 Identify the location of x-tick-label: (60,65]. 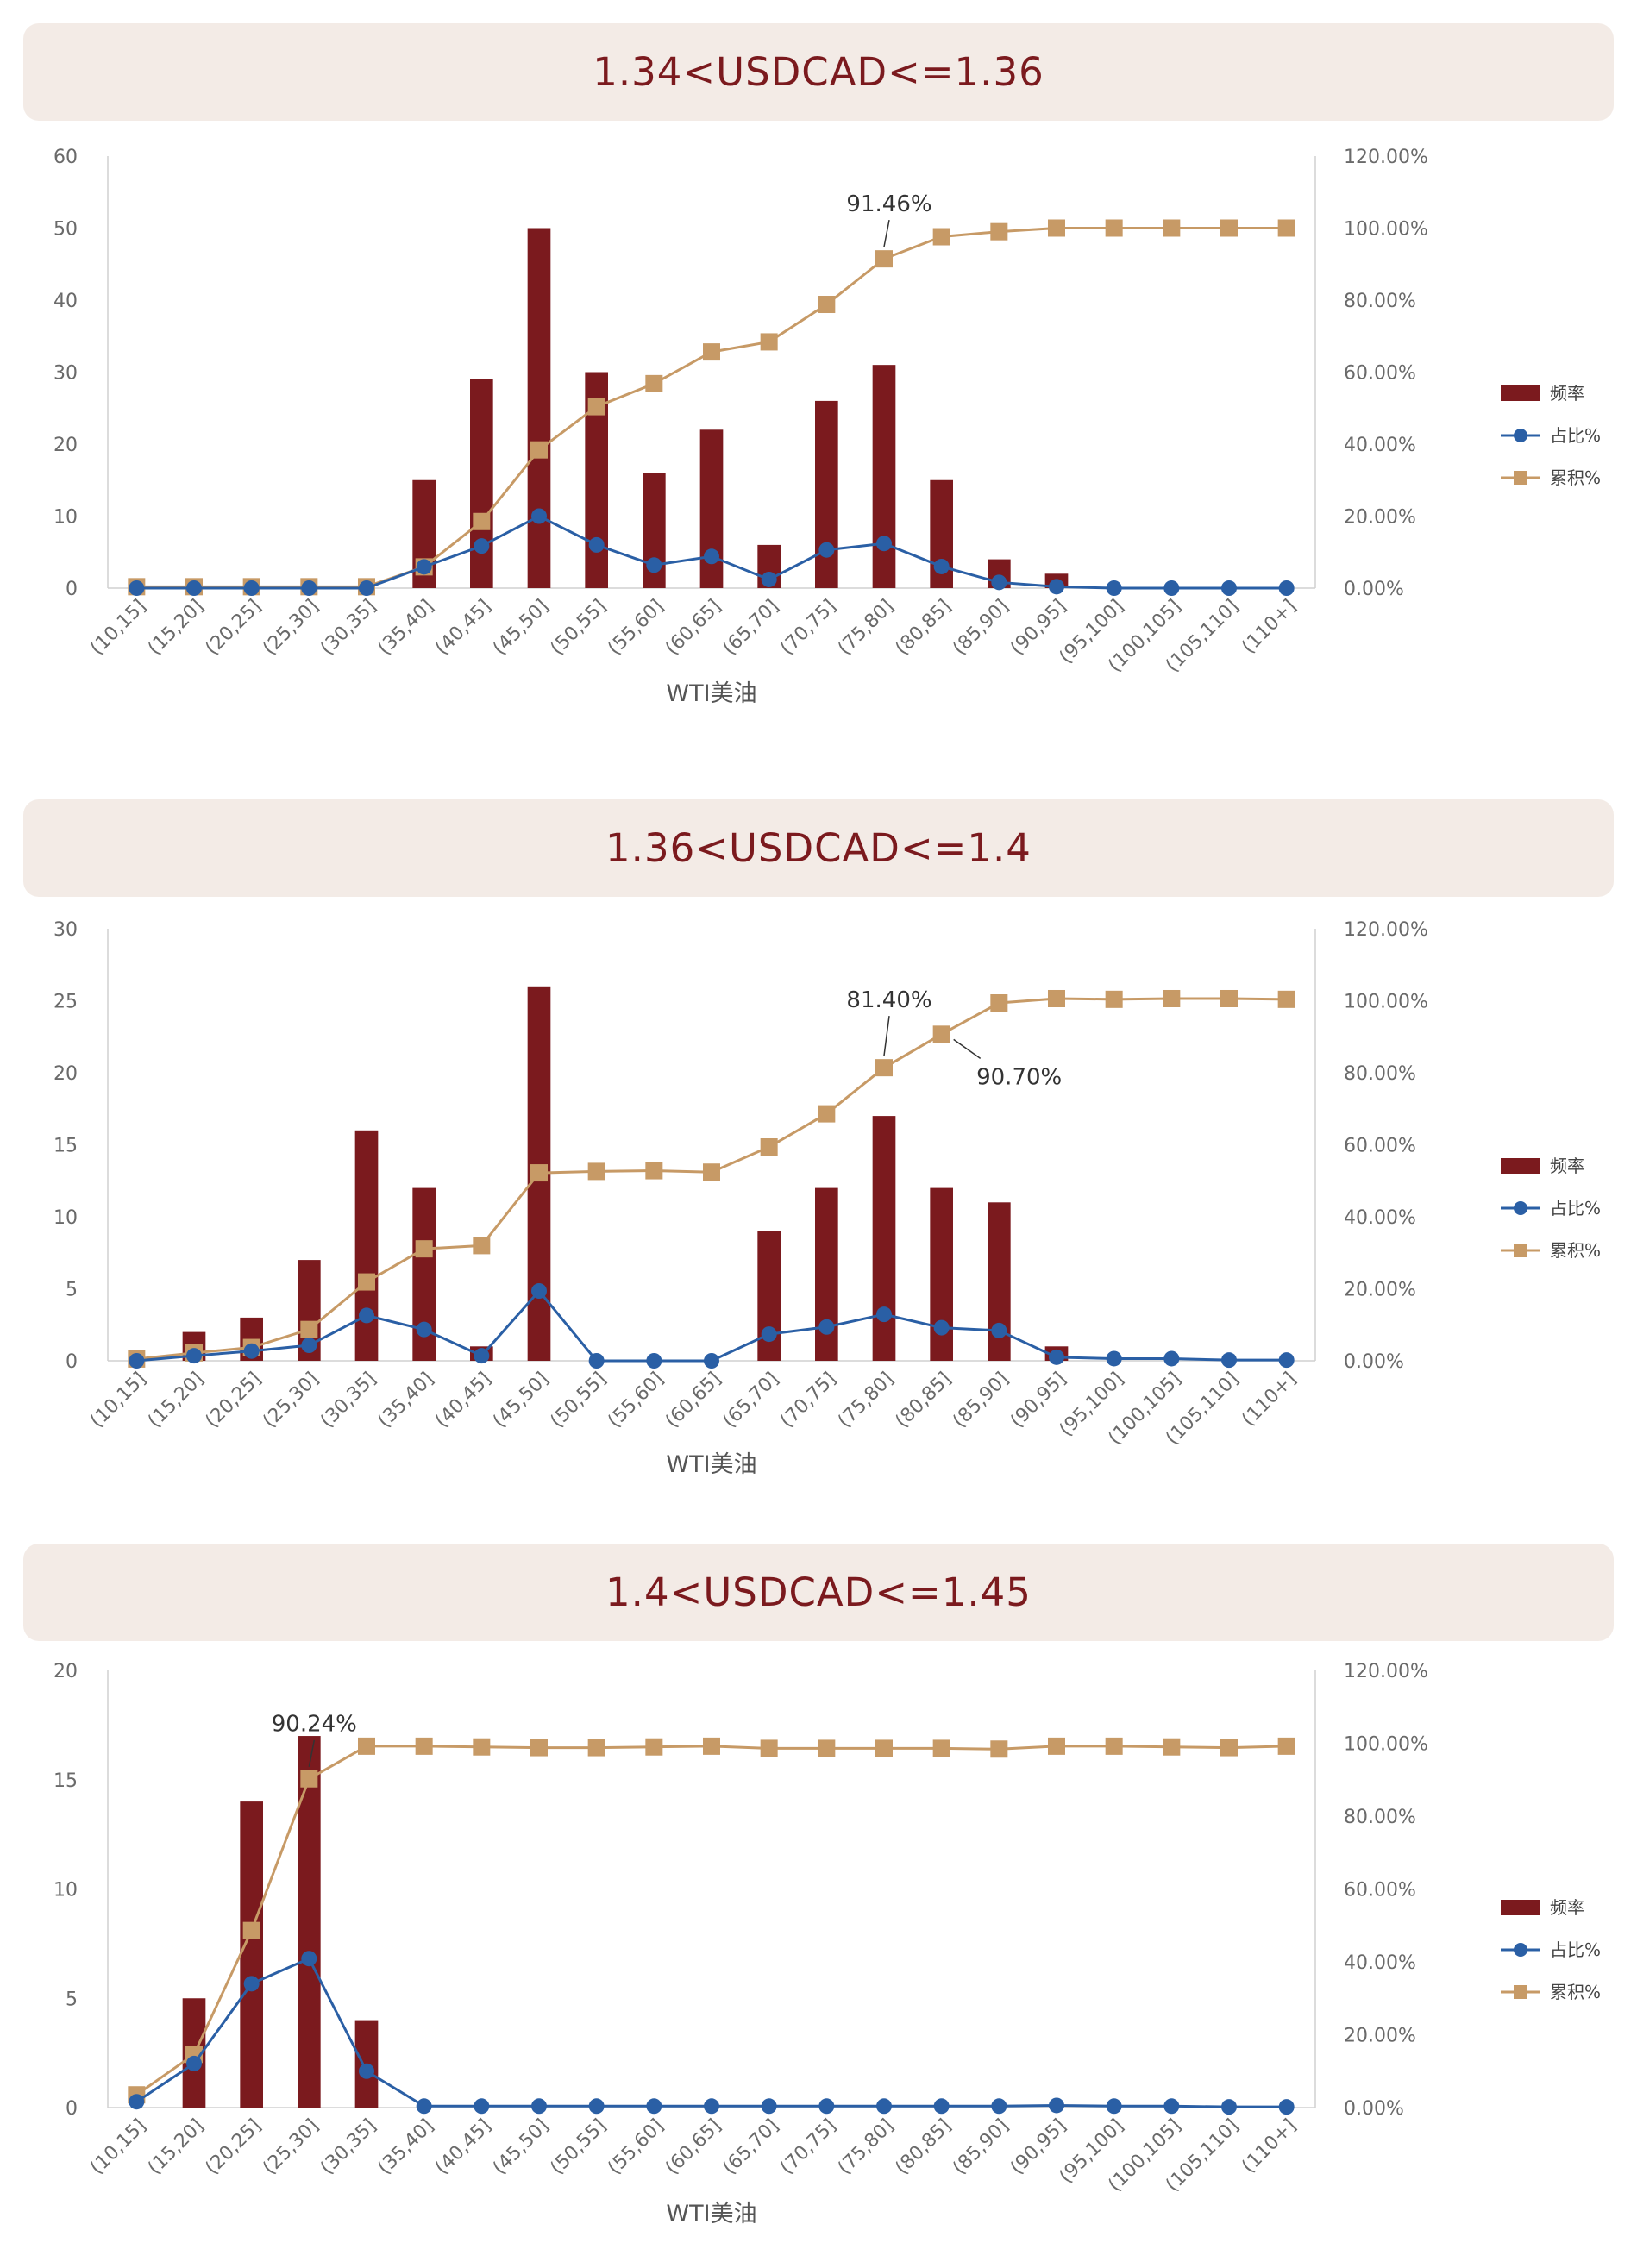
(694, 1400).